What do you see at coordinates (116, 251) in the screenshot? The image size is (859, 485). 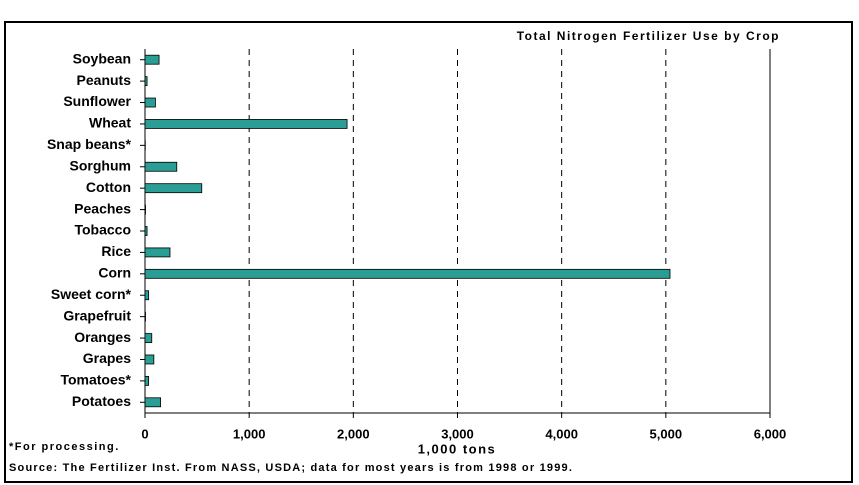 I see `y-tick-label: Rice` at bounding box center [116, 251].